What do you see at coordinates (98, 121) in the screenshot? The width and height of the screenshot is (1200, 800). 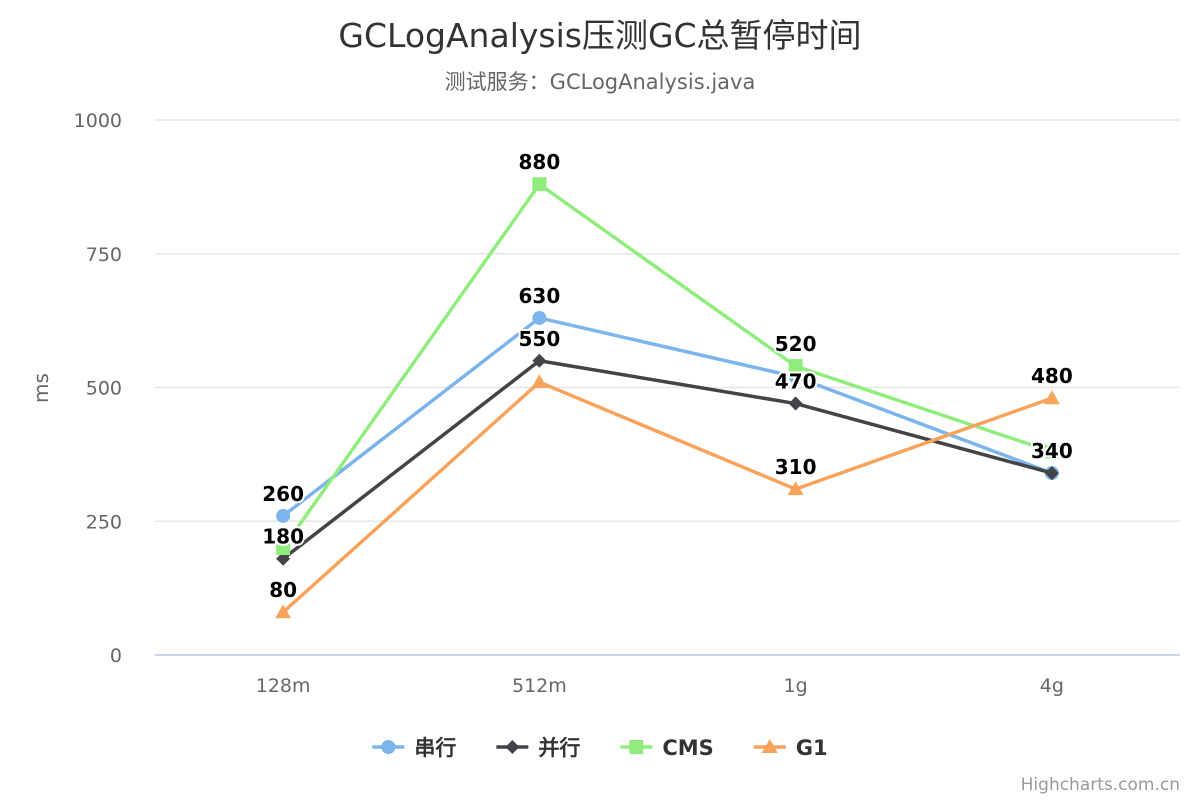 I see `y-tick-label: 1000` at bounding box center [98, 121].